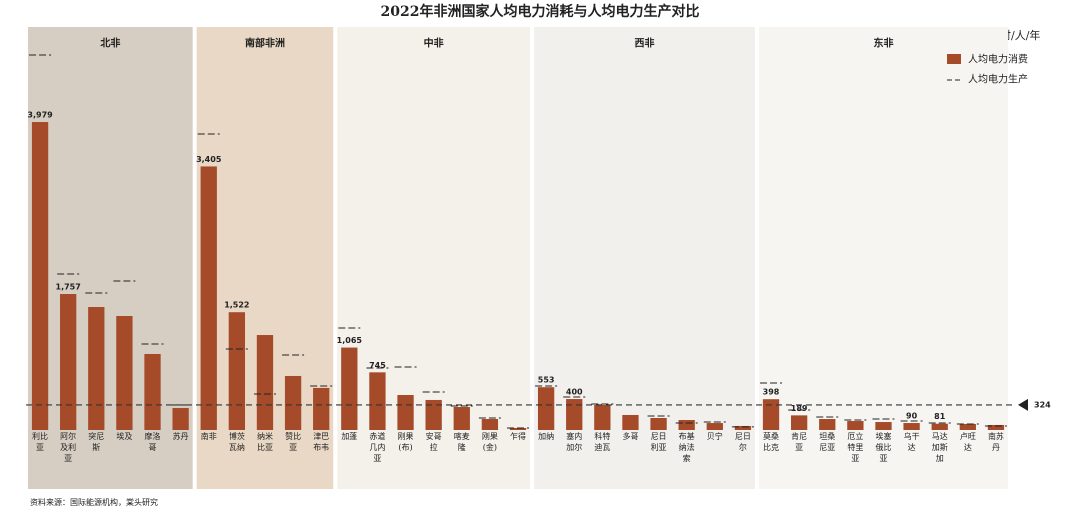  I want to click on x-tick-label: 加蓬, so click(349, 436).